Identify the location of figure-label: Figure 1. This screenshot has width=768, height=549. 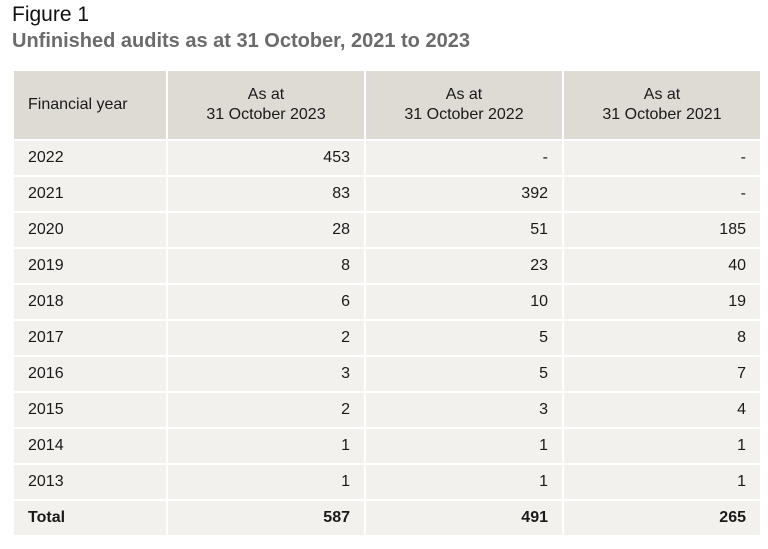
(51, 14).